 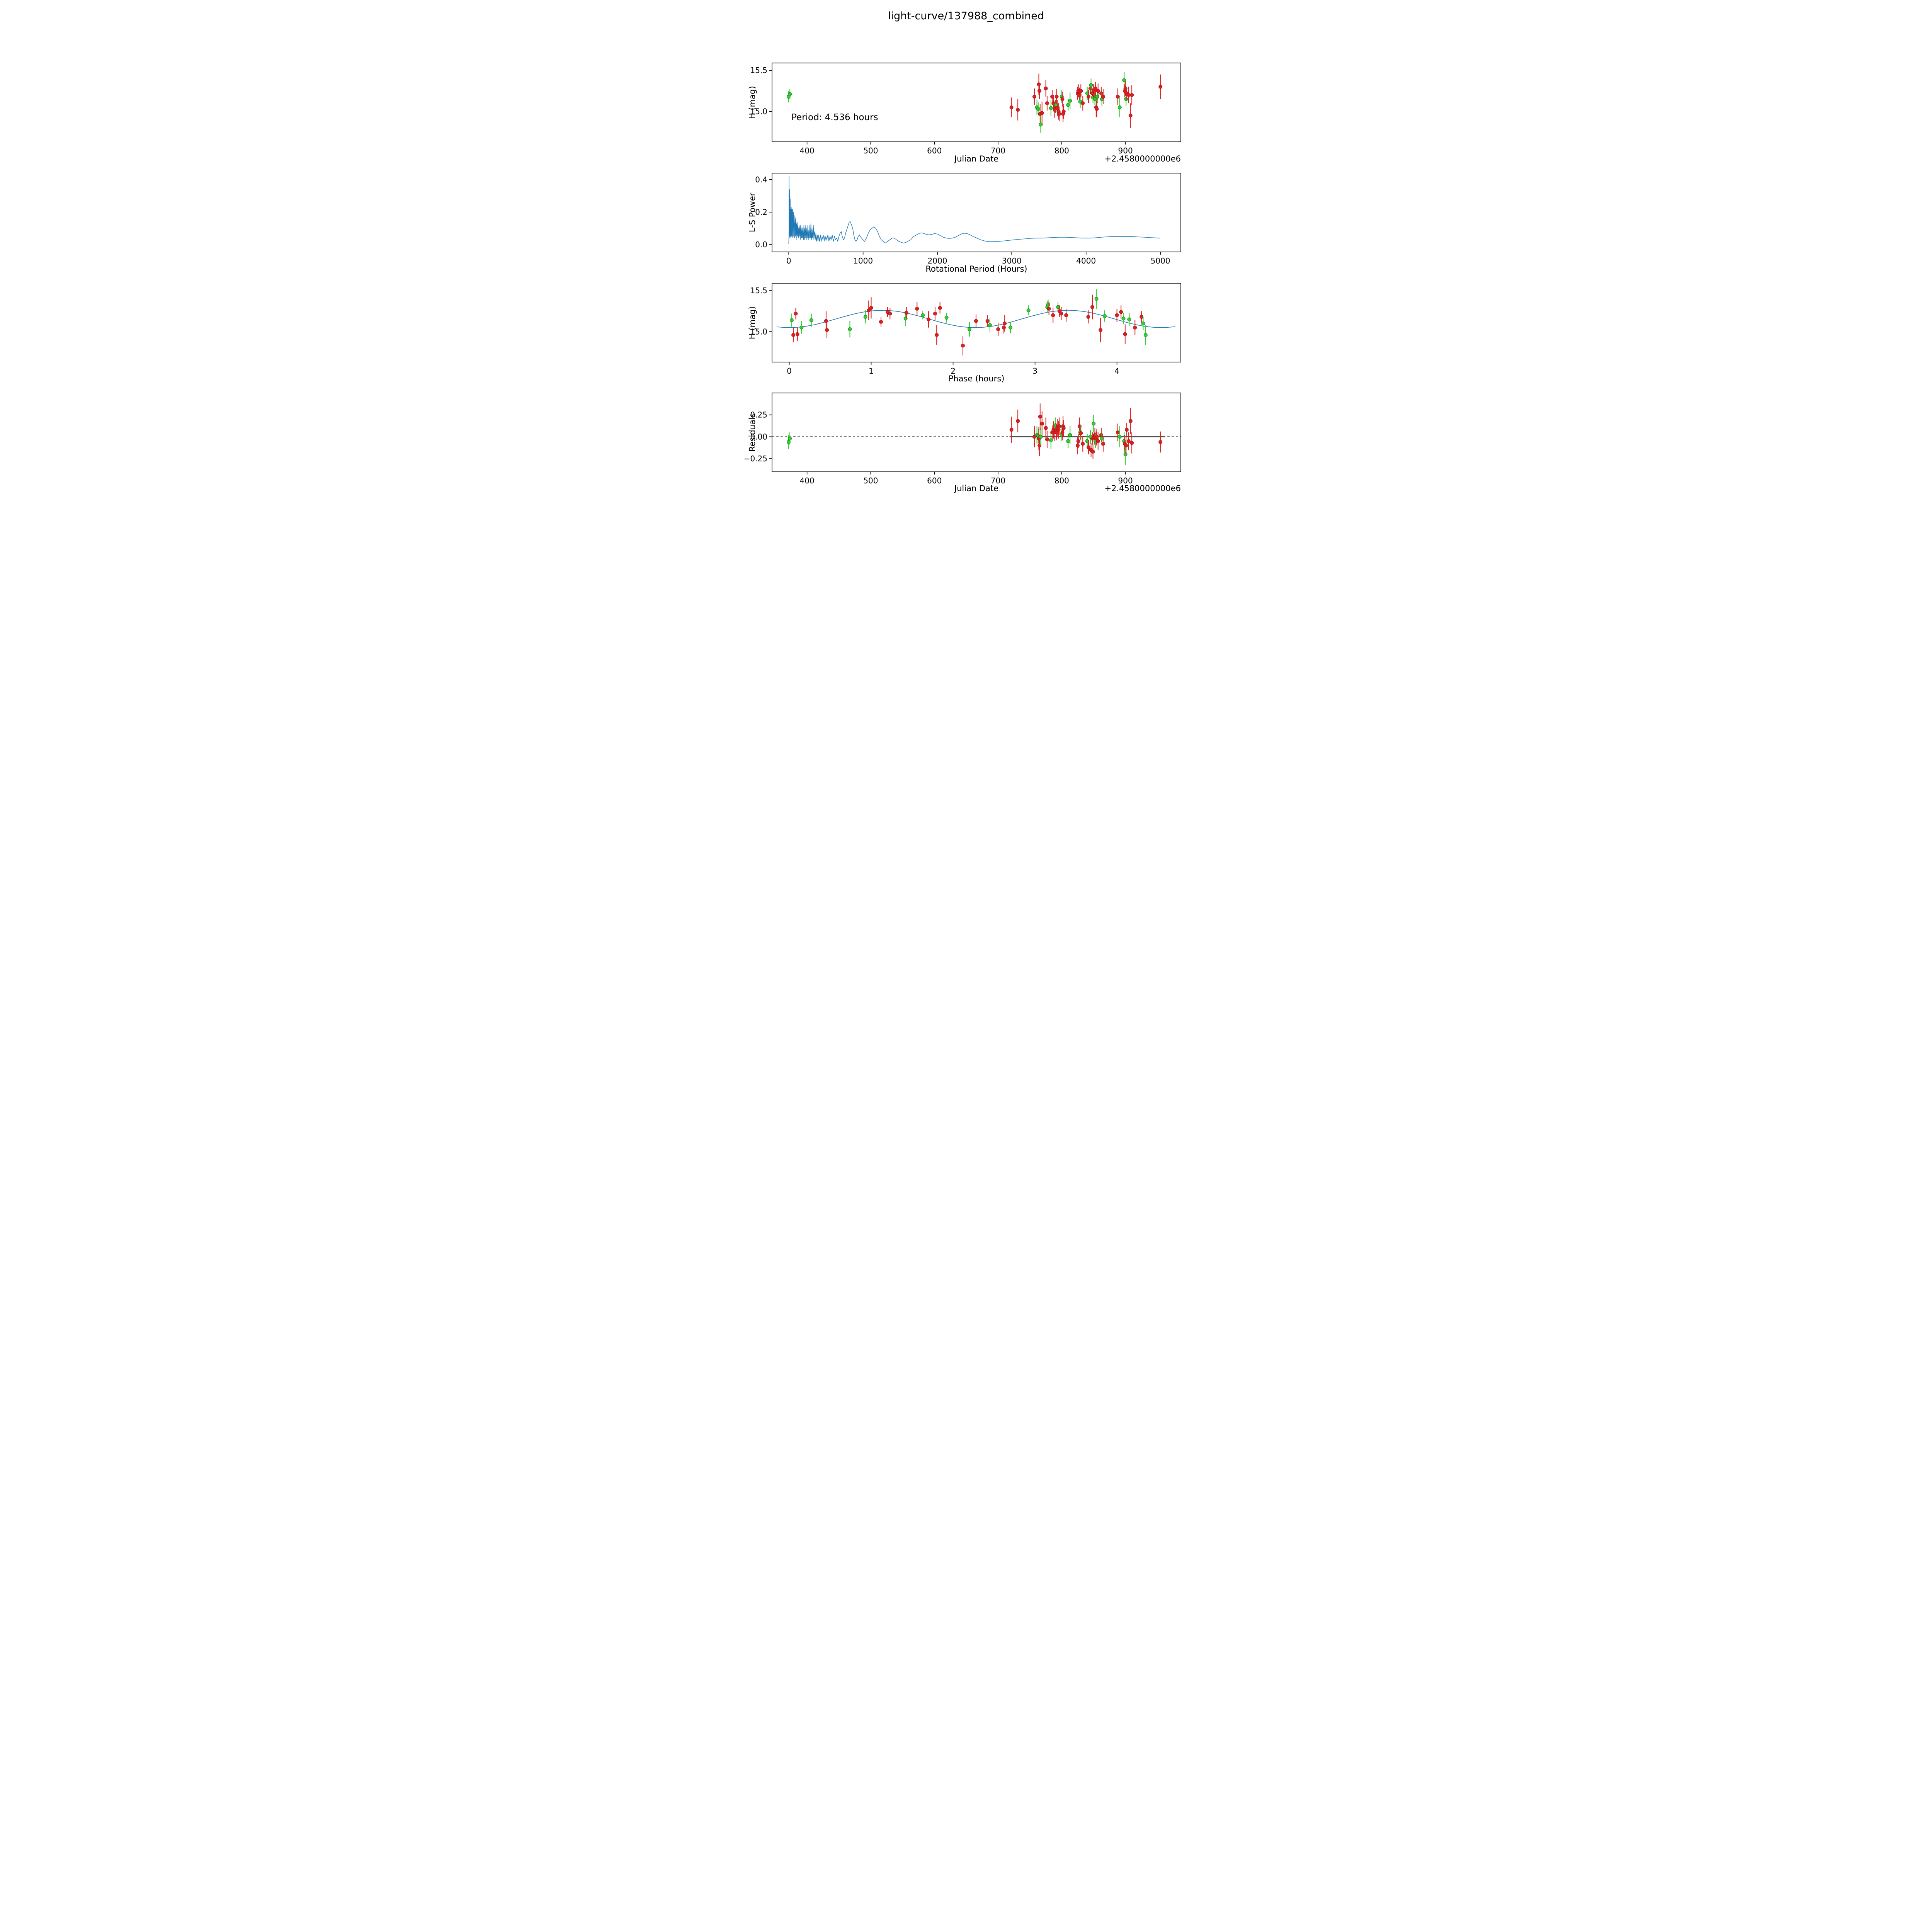 What do you see at coordinates (1161, 260) in the screenshot?
I see `x-tick-label: 5000` at bounding box center [1161, 260].